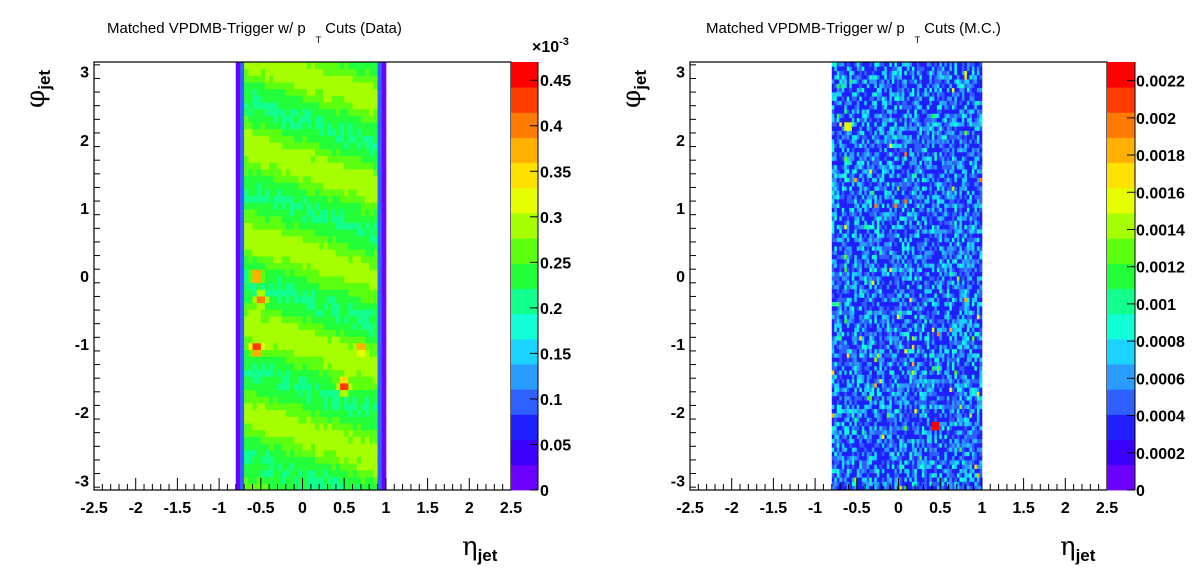 Image resolution: width=1196 pixels, height=572 pixels. What do you see at coordinates (524, 276) in the screenshot?
I see `color-scale-band` at bounding box center [524, 276].